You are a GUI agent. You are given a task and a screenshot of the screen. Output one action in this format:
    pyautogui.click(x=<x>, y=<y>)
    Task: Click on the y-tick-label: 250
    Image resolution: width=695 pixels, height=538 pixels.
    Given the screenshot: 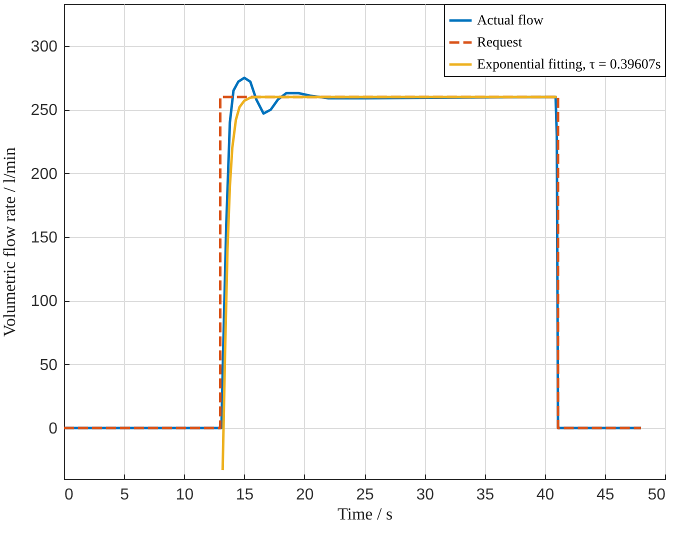 What is the action you would take?
    pyautogui.click(x=44, y=111)
    